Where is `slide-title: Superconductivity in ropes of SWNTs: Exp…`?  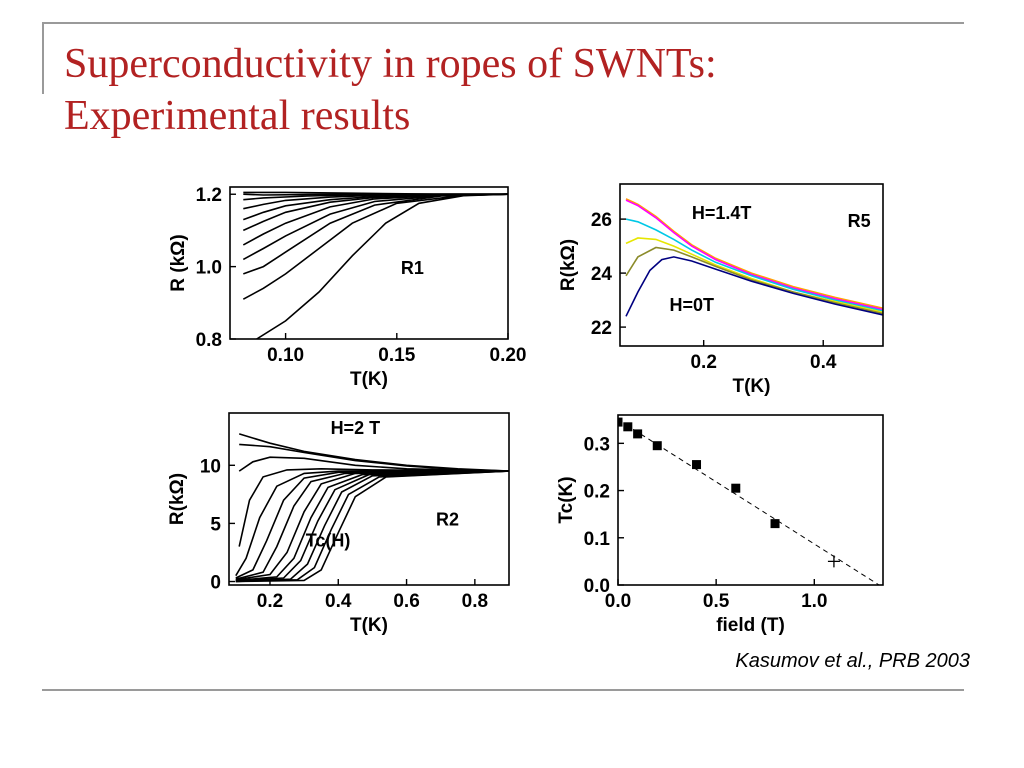
slide-title: Superconductivity in ropes of SWNTs: Exp… is located at coordinates (514, 90).